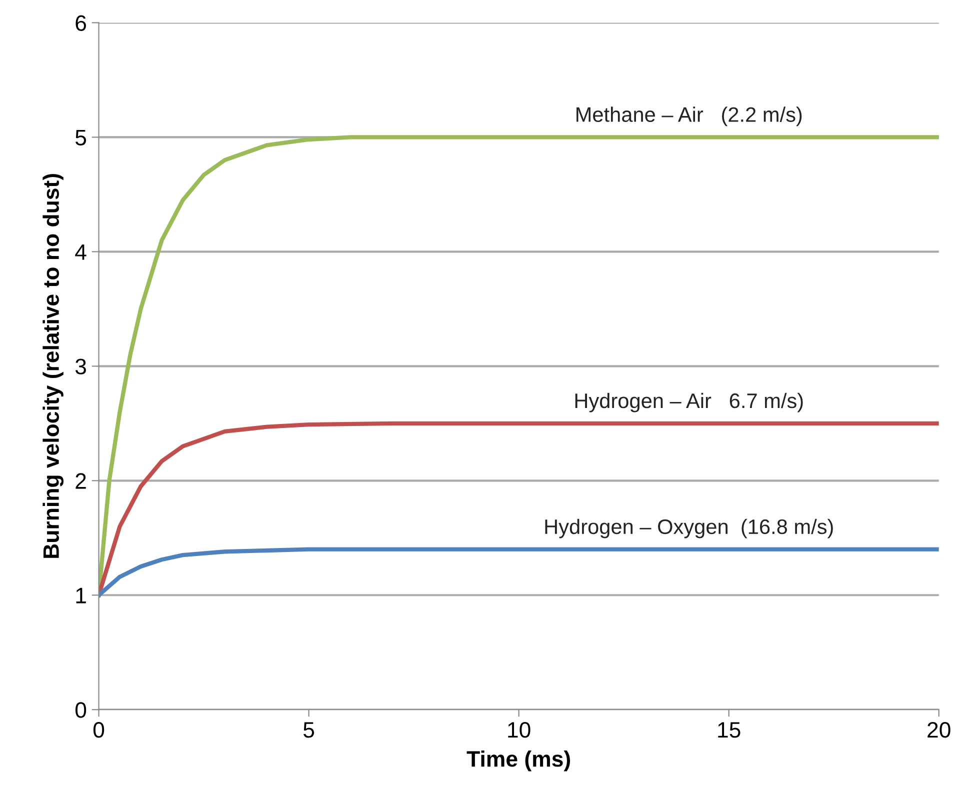 This screenshot has width=959, height=811. What do you see at coordinates (98, 730) in the screenshot?
I see `x-tick-label: 0` at bounding box center [98, 730].